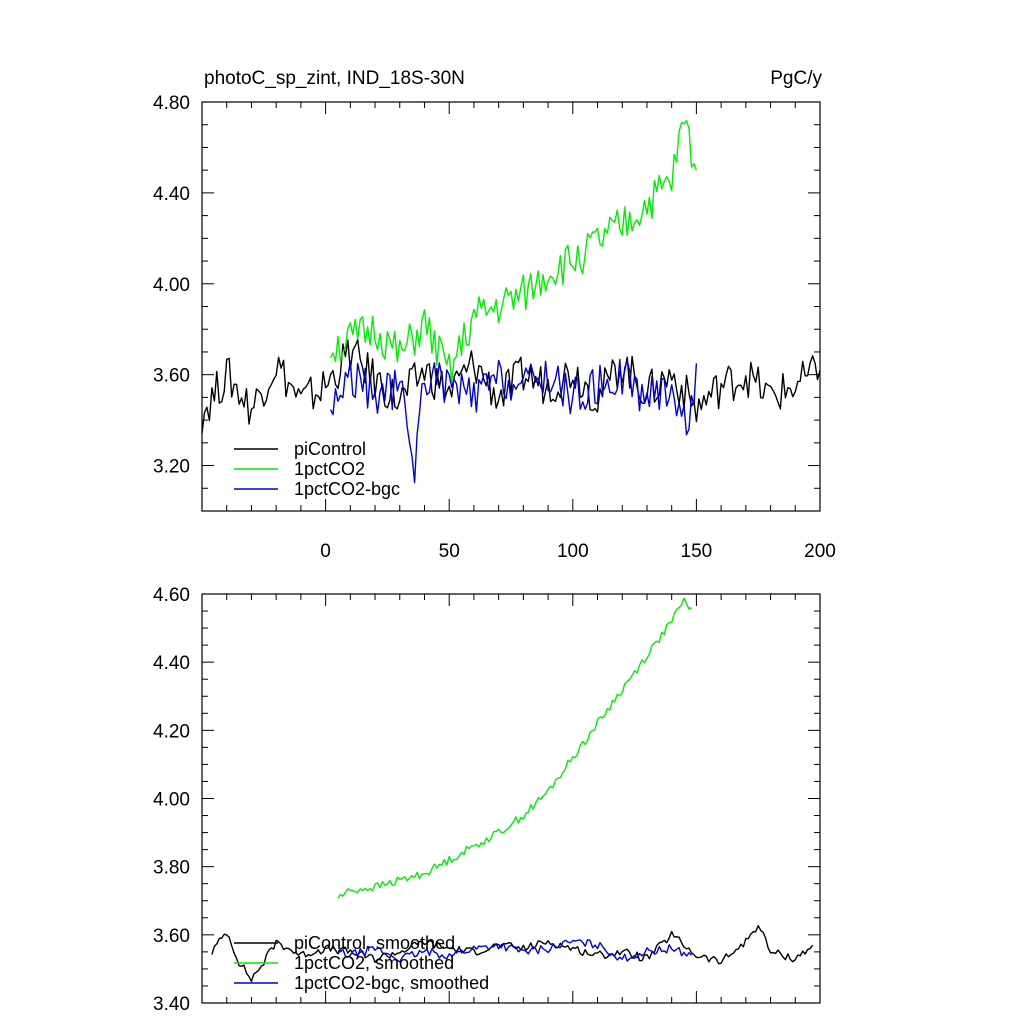 This screenshot has width=1024, height=1024. I want to click on y-tick-label: 4.60, so click(171, 595).